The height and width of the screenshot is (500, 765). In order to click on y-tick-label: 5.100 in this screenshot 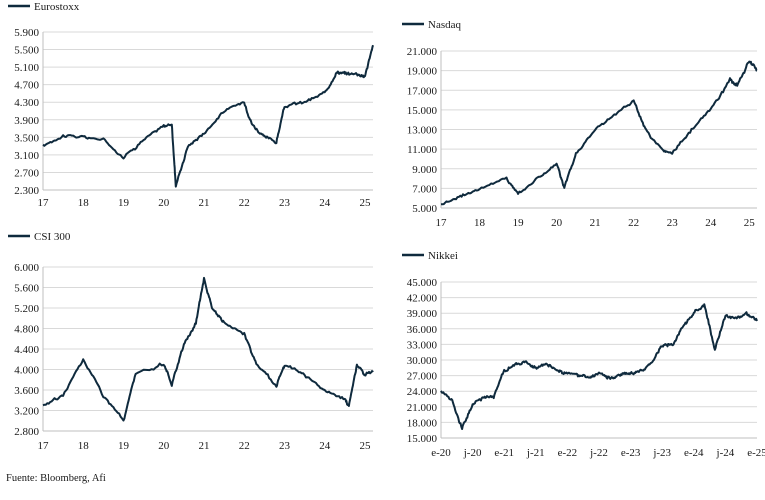, I will do `click(26, 68)`.